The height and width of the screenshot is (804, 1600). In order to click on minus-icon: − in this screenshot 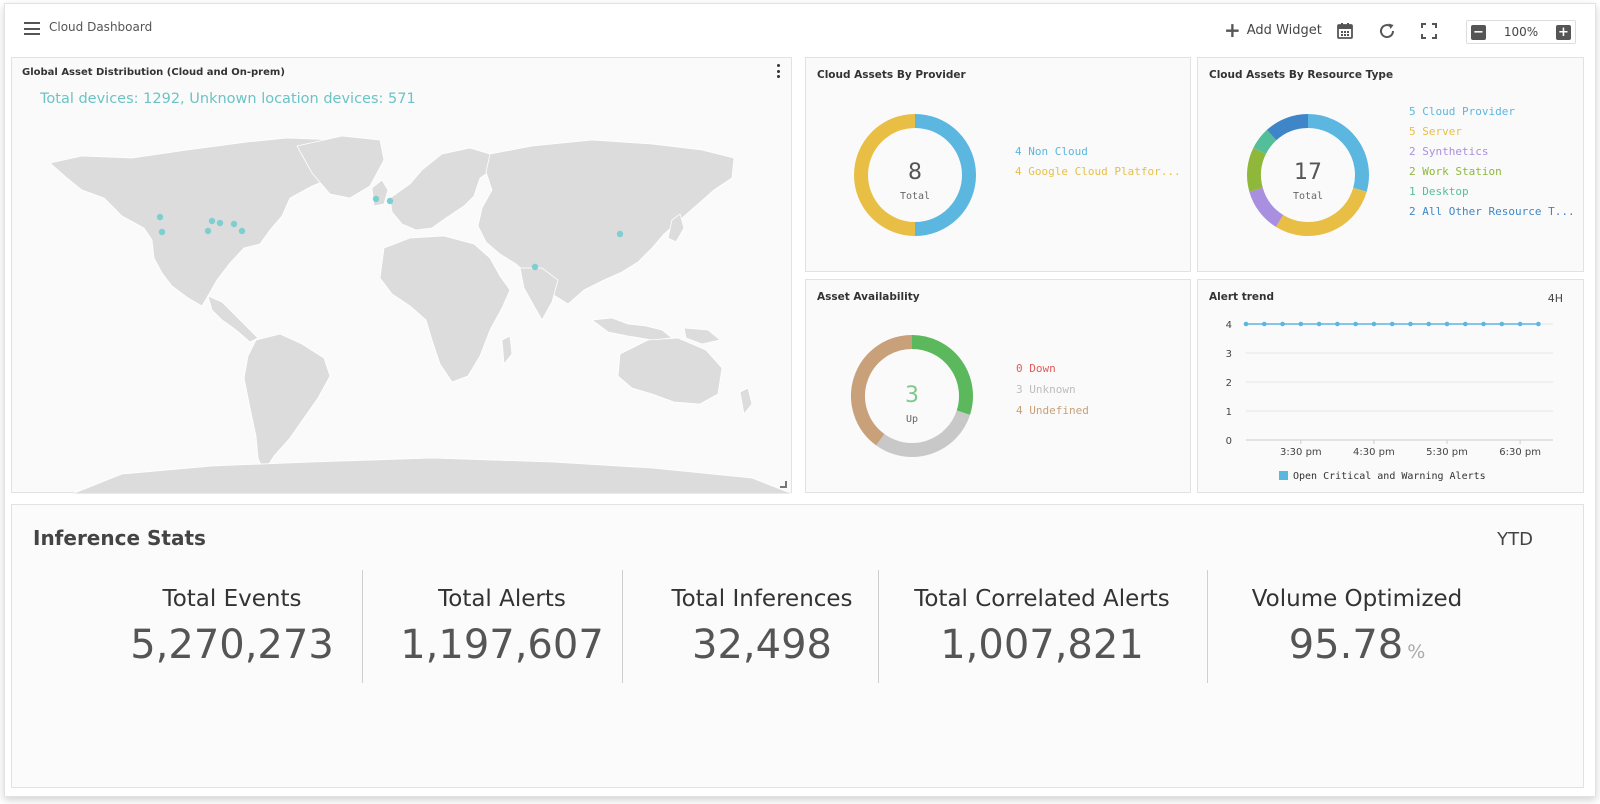, I will do `click(1478, 32)`.